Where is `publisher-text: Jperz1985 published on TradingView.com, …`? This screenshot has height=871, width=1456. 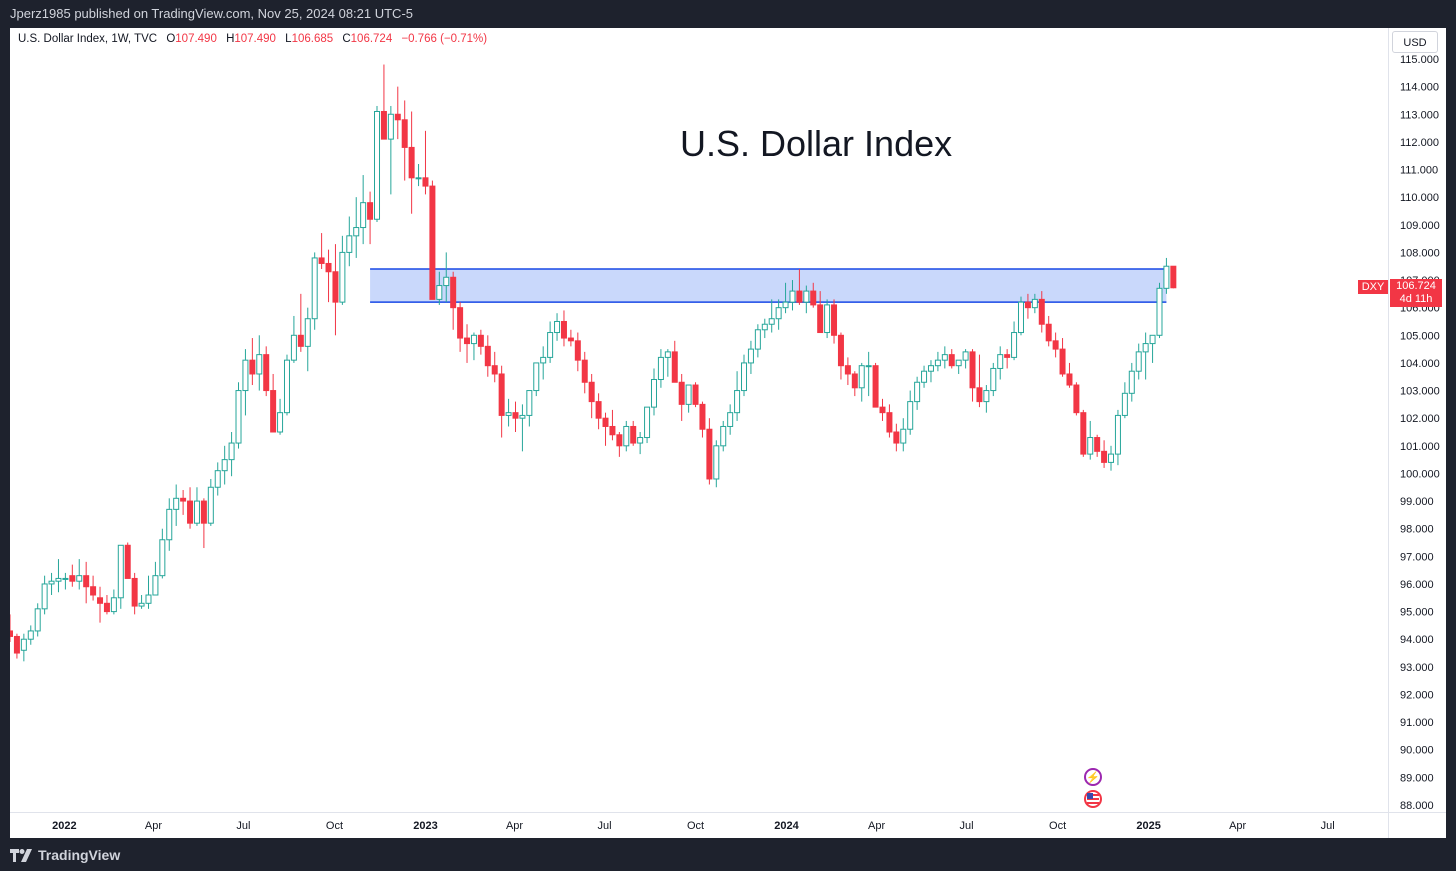 publisher-text: Jperz1985 published on TradingView.com, … is located at coordinates (212, 13).